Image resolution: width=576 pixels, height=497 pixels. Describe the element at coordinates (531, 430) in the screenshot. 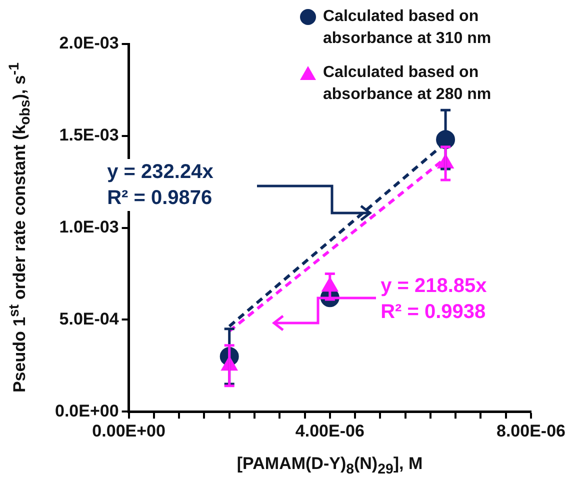

I see `x-tick-label: 8.00E-06` at that location.